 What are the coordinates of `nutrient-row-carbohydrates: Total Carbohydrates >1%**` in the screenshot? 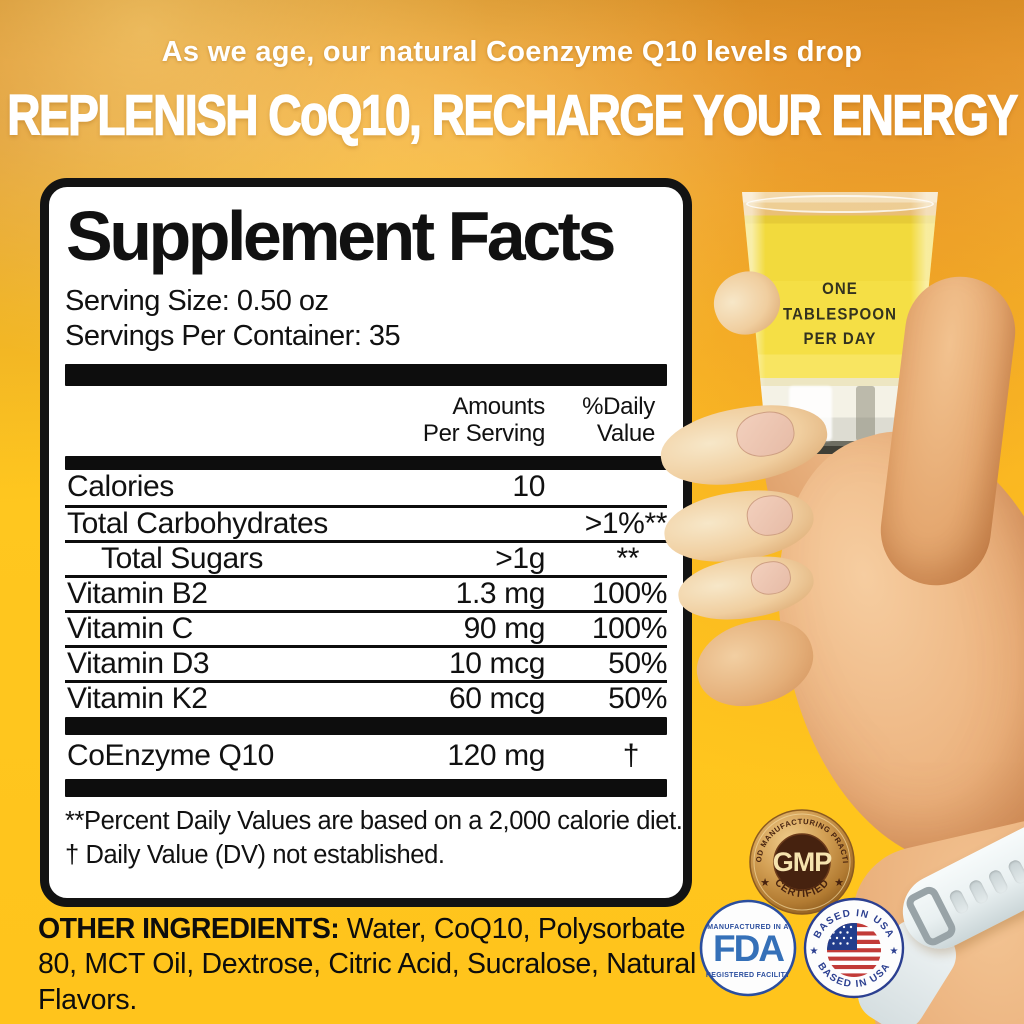 It's located at (366, 522).